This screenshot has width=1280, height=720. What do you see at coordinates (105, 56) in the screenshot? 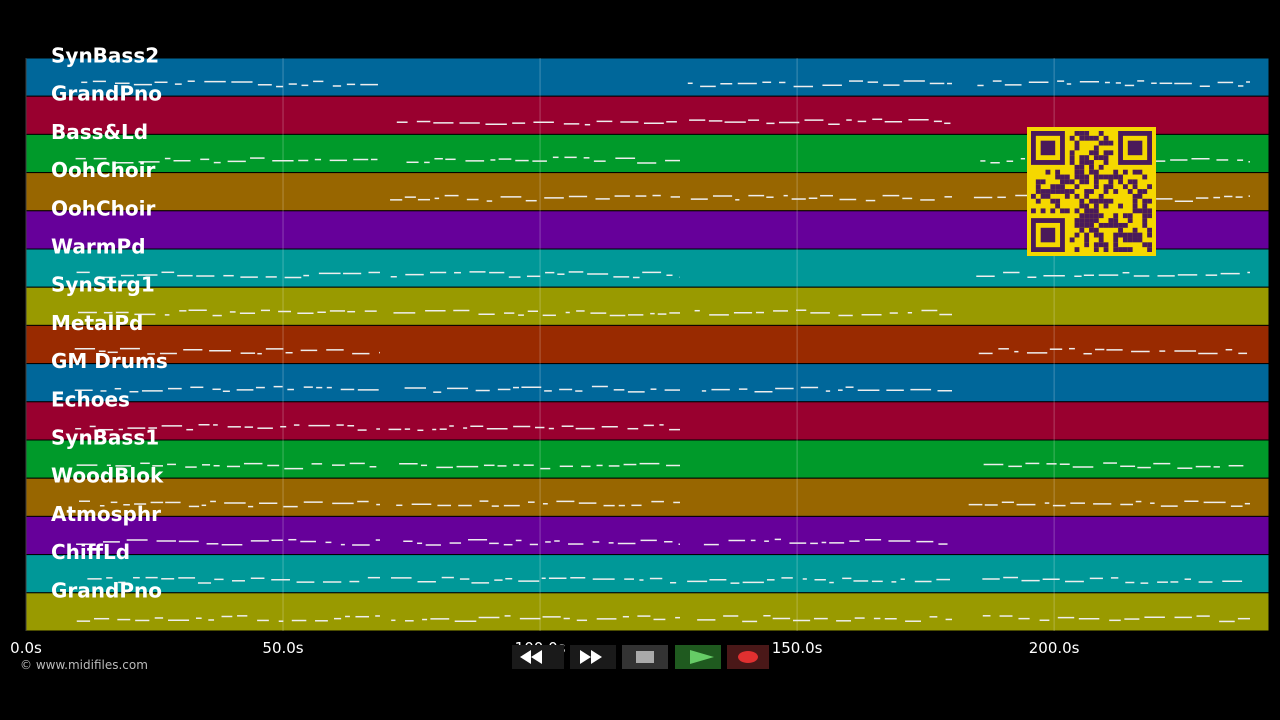
I see `track-name: SynBass2` at bounding box center [105, 56].